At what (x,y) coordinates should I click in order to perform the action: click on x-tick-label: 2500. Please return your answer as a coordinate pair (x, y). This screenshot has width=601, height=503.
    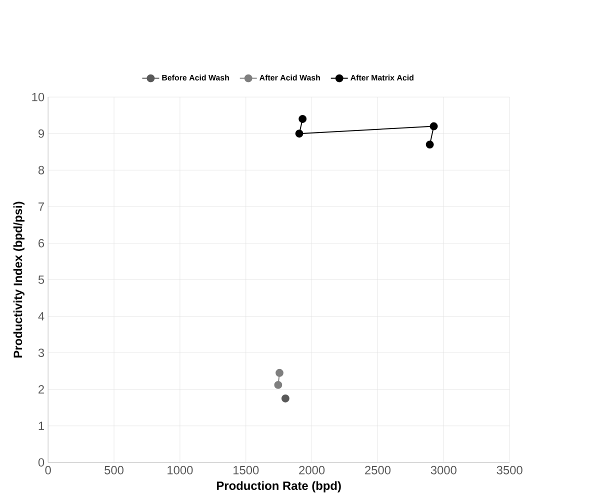
    Looking at the image, I should click on (378, 470).